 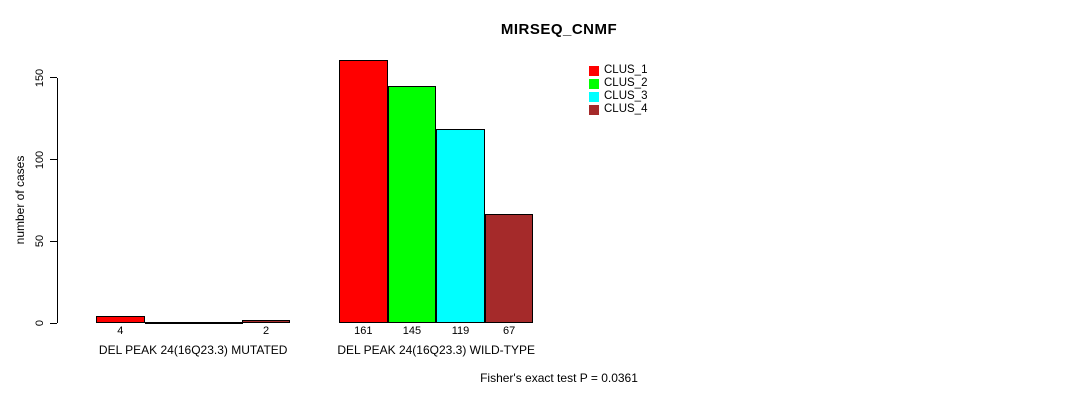 I want to click on x-category-label: DEL PEAK 24(16Q23.3) WILD-TYPE, so click(x=436, y=350).